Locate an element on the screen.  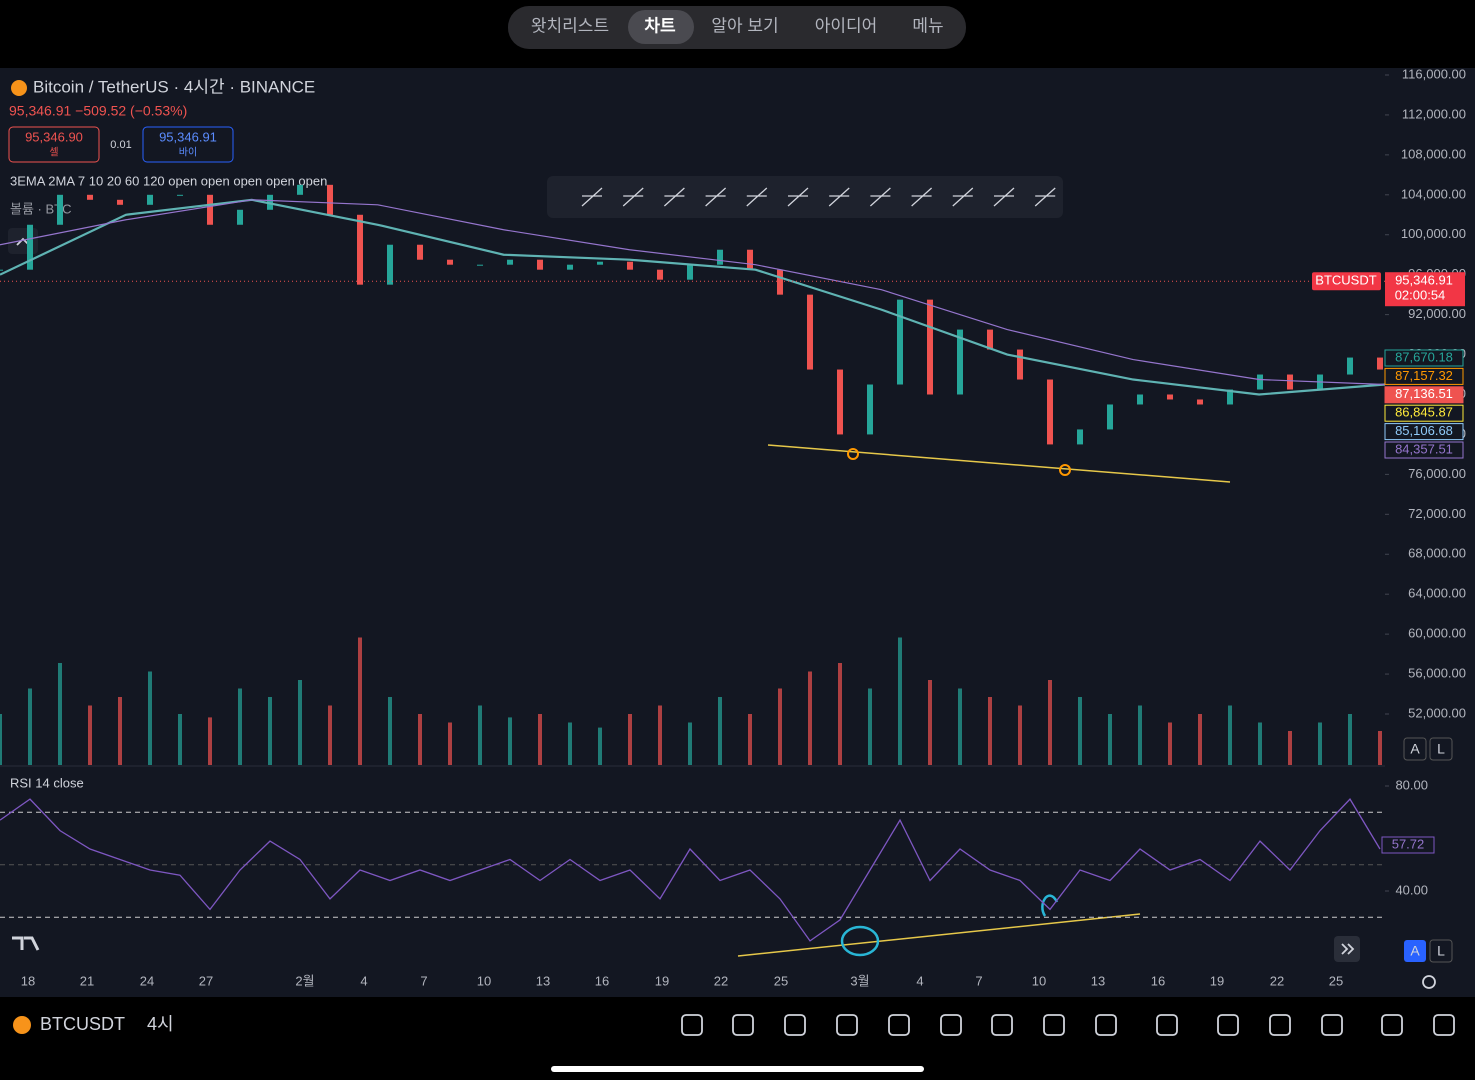
coin-icon is located at coordinates (22, 1025).